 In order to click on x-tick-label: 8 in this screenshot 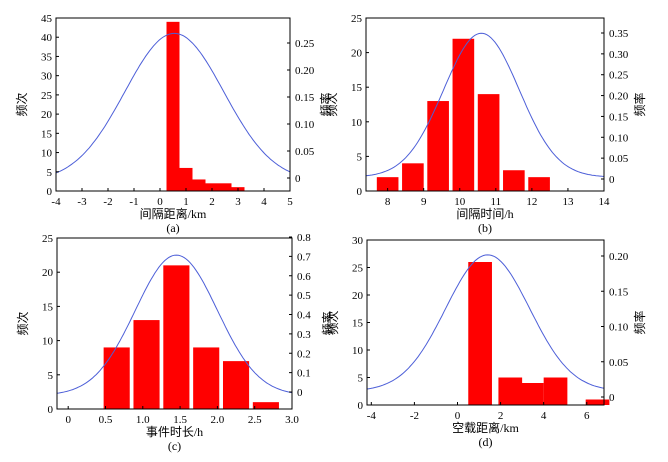, I will do `click(388, 202)`.